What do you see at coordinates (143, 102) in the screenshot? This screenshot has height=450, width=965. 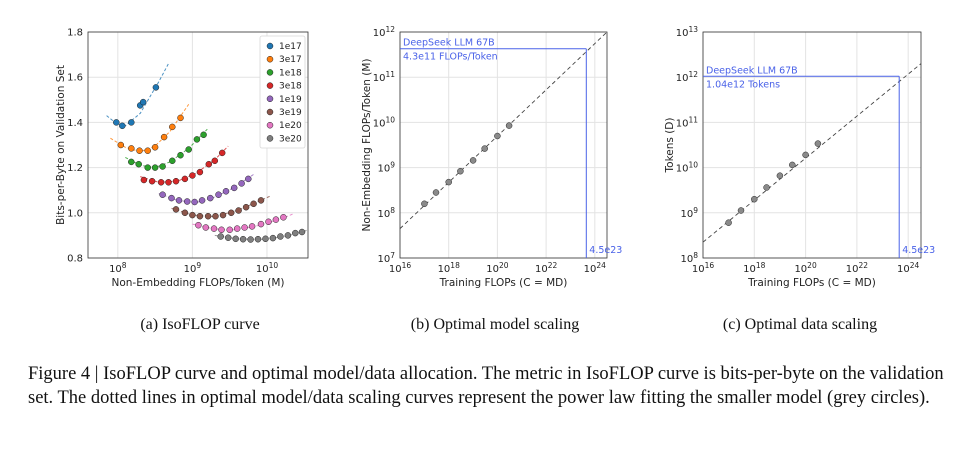 I see `data-point-1e17` at bounding box center [143, 102].